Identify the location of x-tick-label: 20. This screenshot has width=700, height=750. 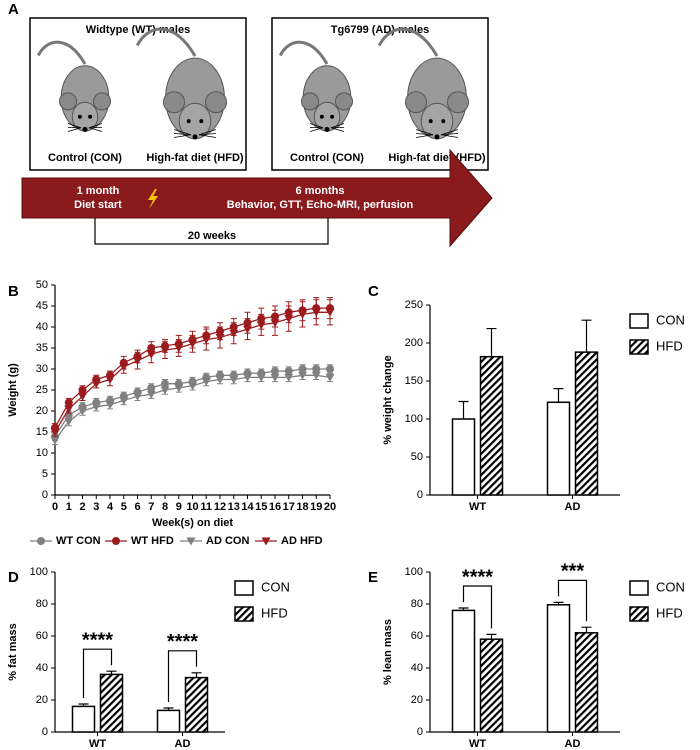
(330, 507).